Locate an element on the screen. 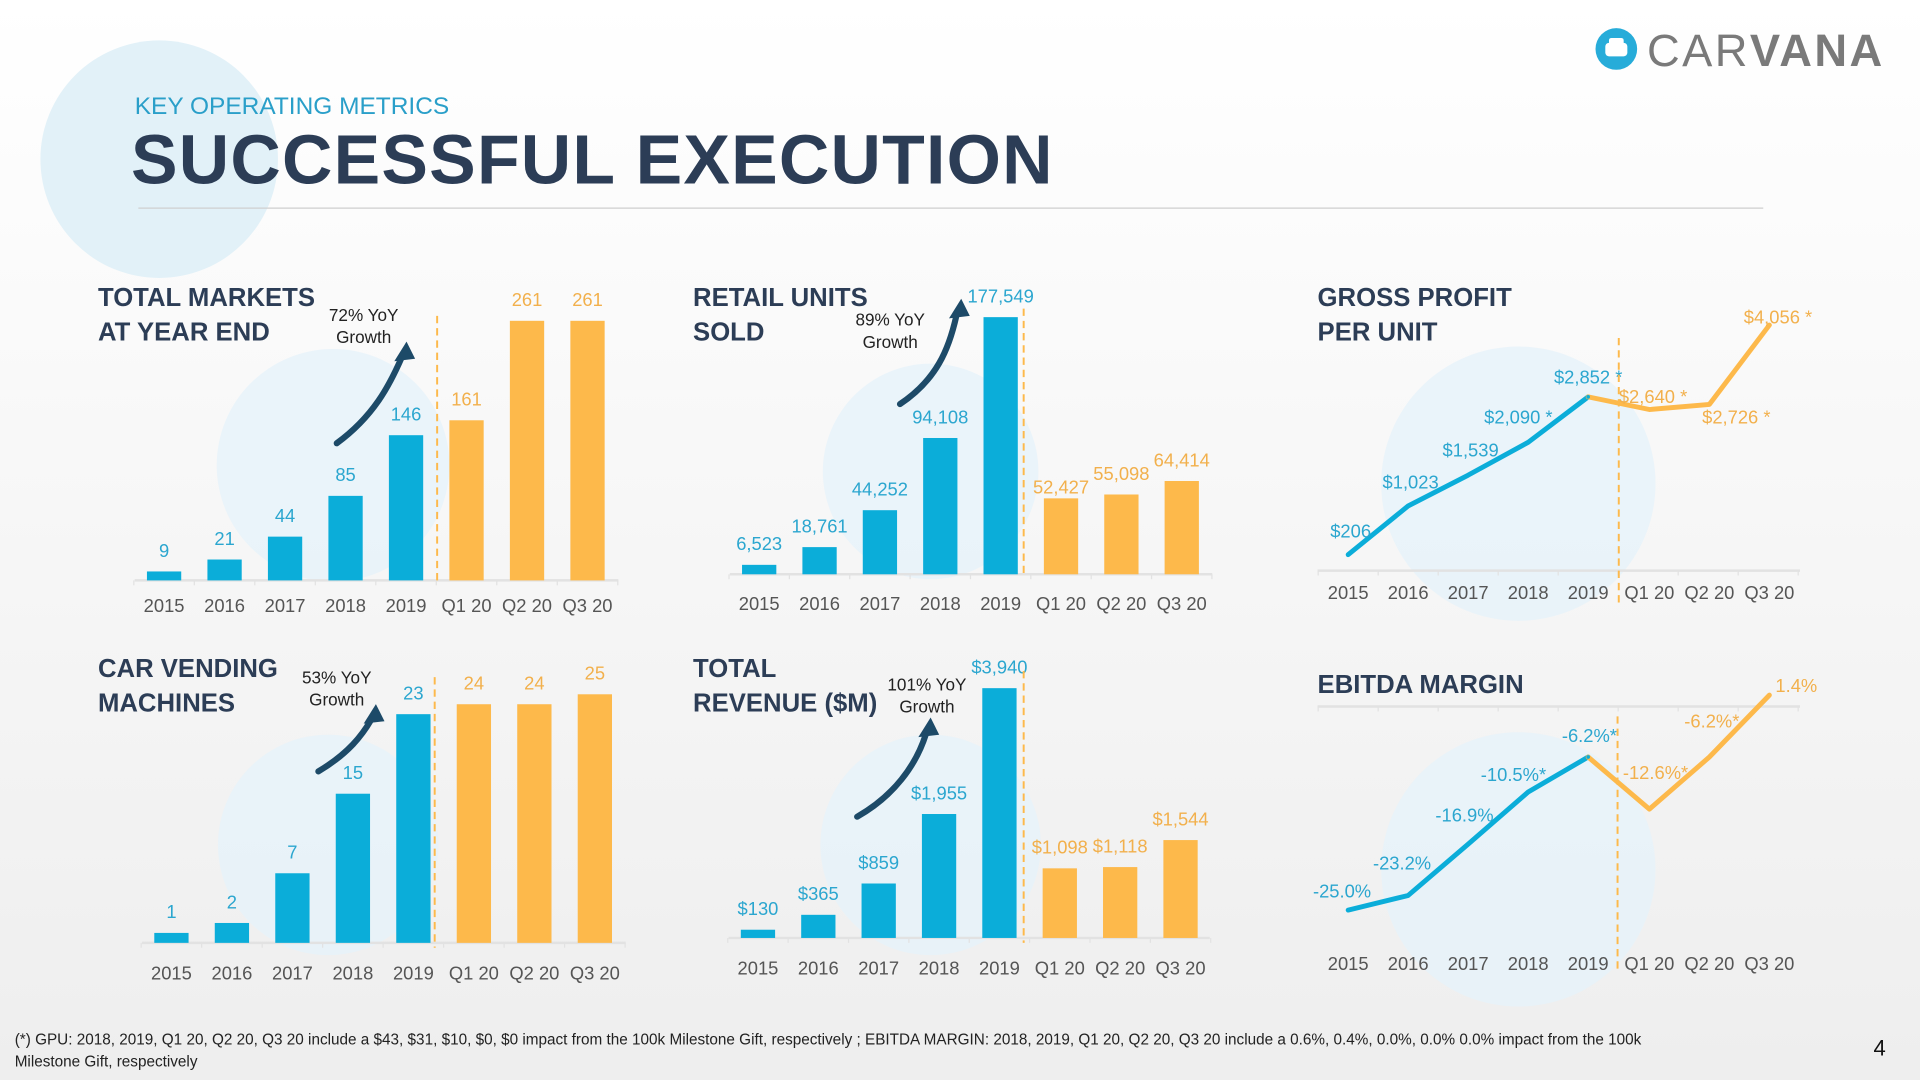 The height and width of the screenshot is (1080, 1920). chart-title-line: PER UNIT is located at coordinates (1378, 332).